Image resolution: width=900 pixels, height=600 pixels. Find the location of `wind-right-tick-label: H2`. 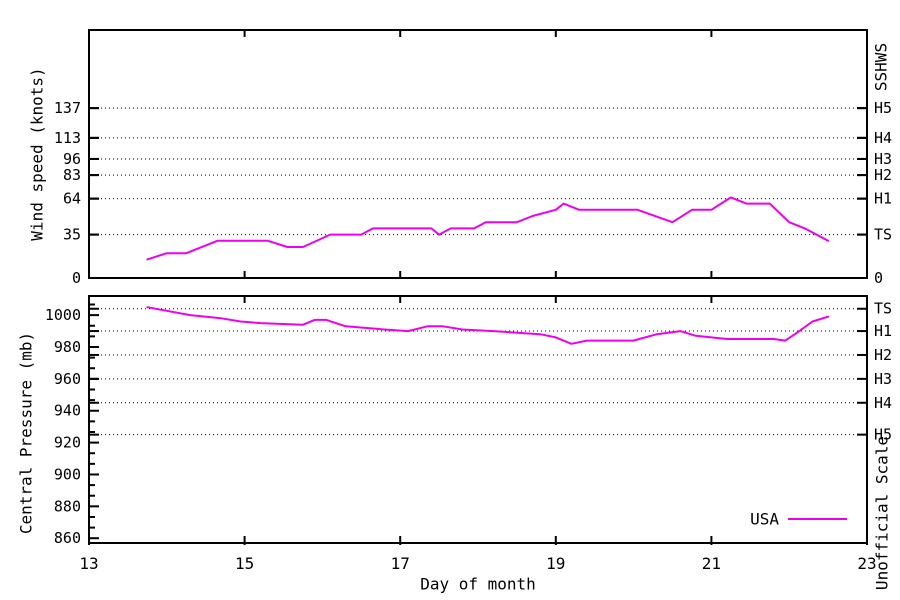

wind-right-tick-label: H2 is located at coordinates (883, 175).